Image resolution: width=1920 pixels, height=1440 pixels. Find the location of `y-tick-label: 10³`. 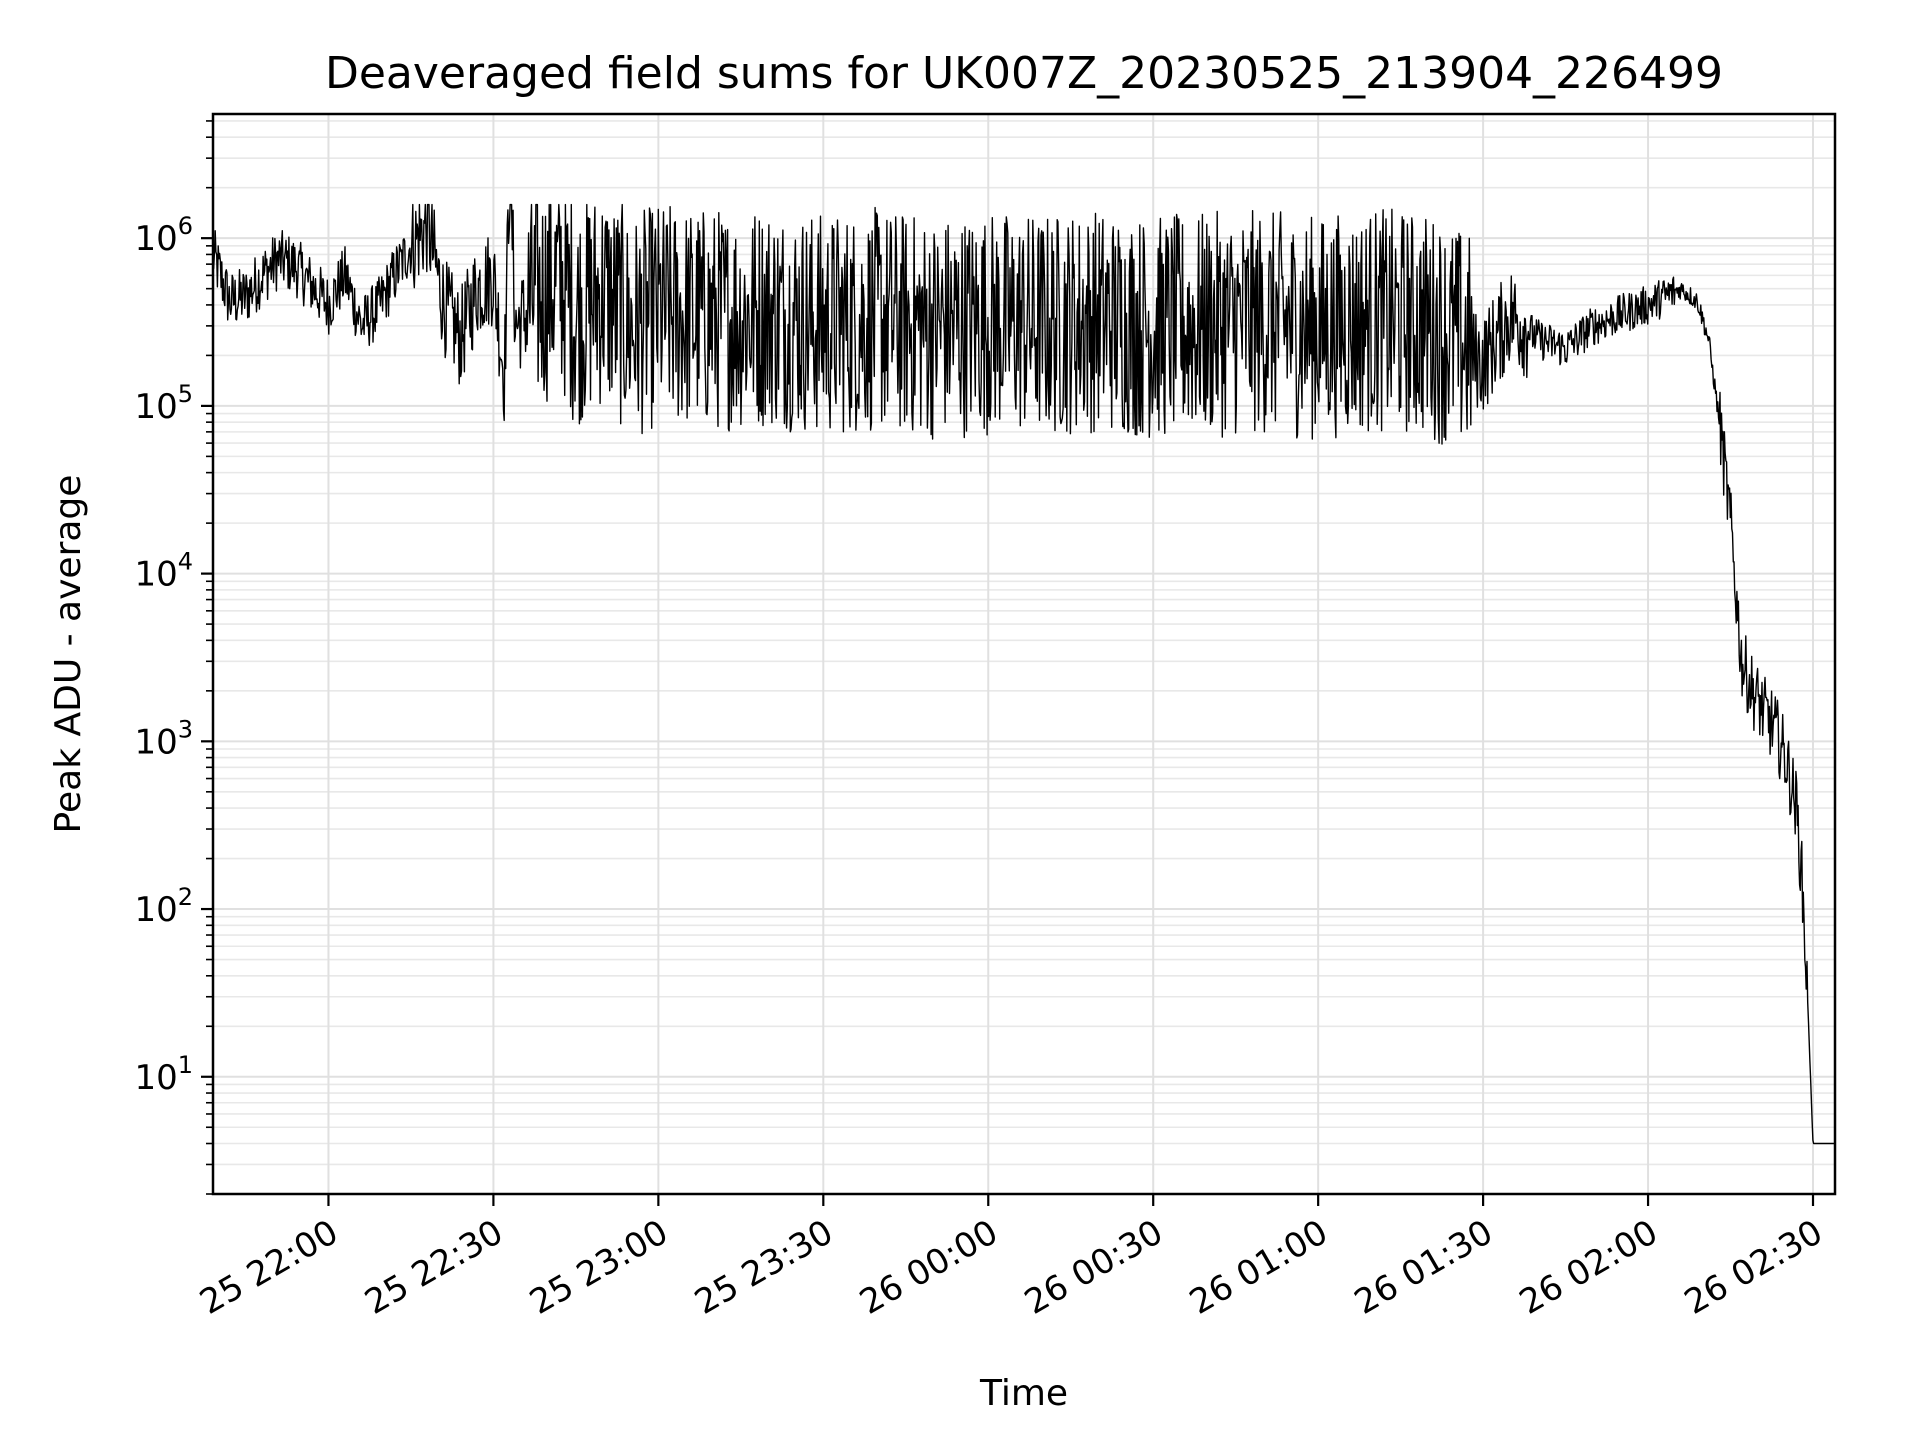

y-tick-label: 10³ is located at coordinates (163, 738).